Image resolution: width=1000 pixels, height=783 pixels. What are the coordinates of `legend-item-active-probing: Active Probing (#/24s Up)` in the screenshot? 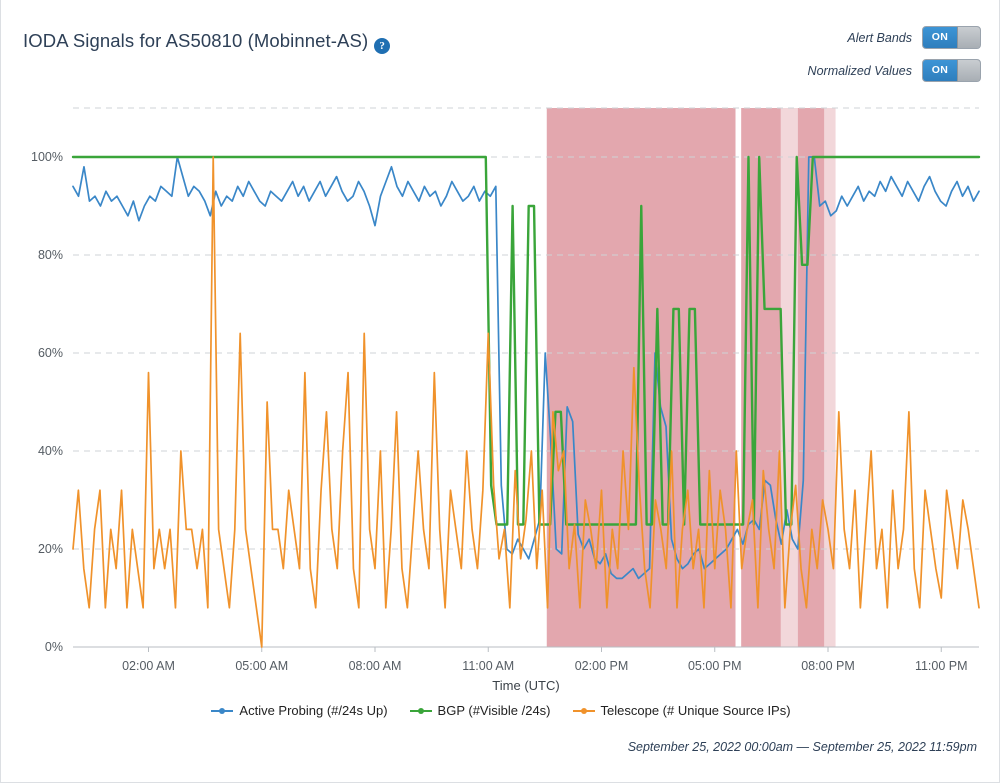 It's located at (299, 710).